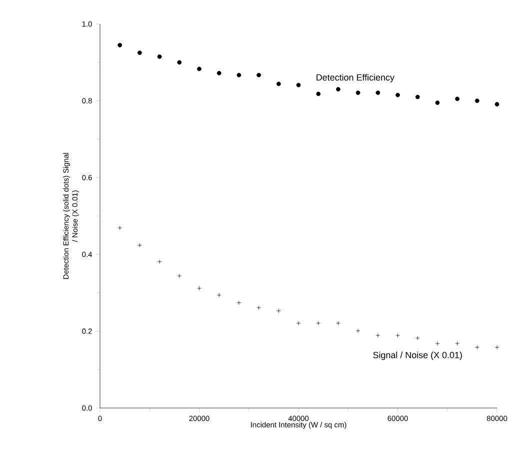 Image resolution: width=517 pixels, height=461 pixels. Describe the element at coordinates (355, 78) in the screenshot. I see `series-label: Detection Efficiency` at that location.